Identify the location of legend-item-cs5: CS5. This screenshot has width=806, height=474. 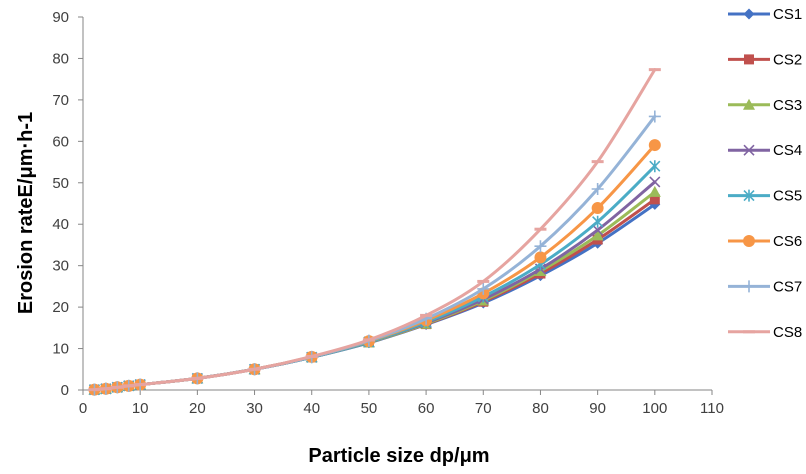
(765, 196).